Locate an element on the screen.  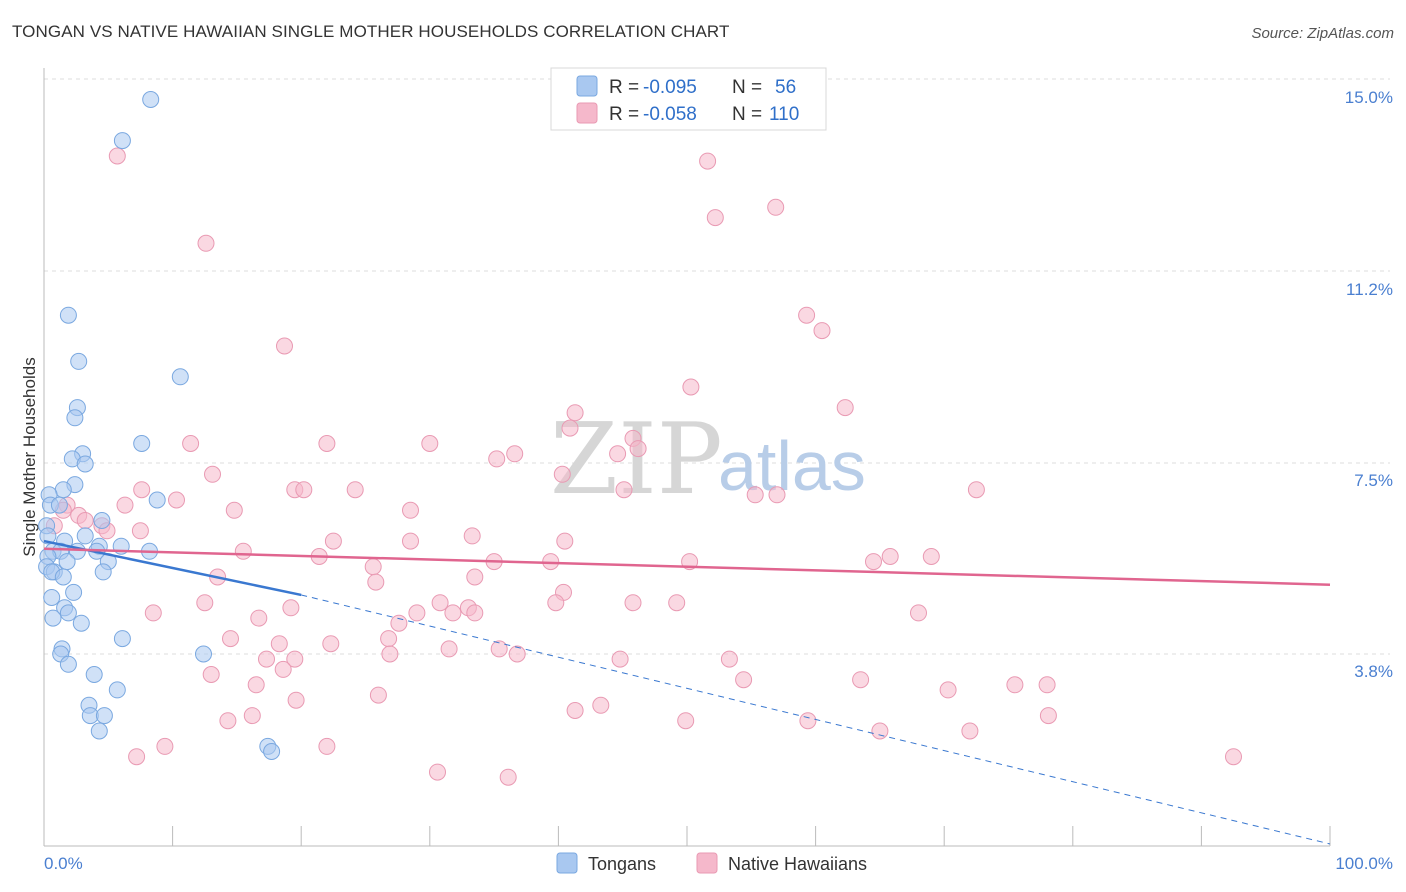
watermark-zip: ZIP is located at coordinates (636, 460).